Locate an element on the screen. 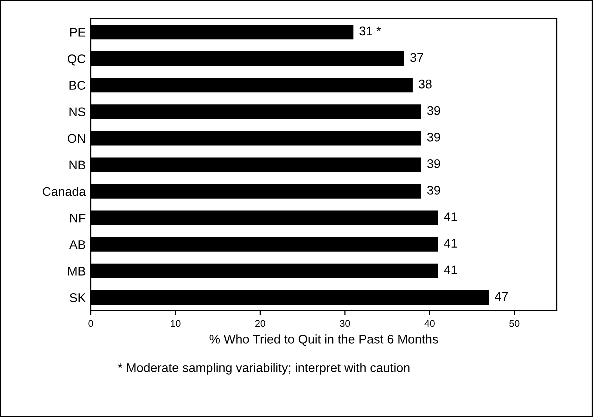 This screenshot has width=593, height=417. x-tick-label: 20 is located at coordinates (261, 324).